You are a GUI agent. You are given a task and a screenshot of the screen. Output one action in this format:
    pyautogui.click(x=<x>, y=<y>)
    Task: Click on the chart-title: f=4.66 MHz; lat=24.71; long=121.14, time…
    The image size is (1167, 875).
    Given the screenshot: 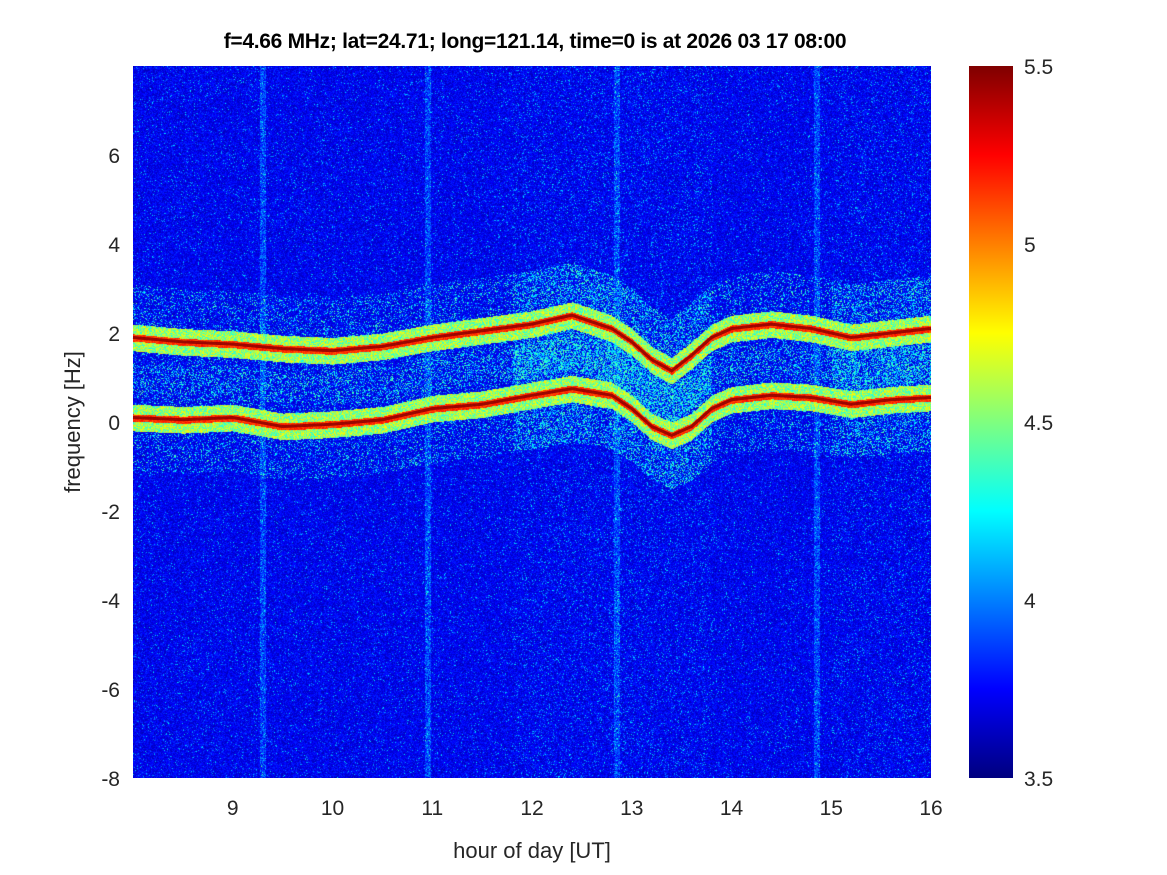 What is the action you would take?
    pyautogui.click(x=535, y=41)
    